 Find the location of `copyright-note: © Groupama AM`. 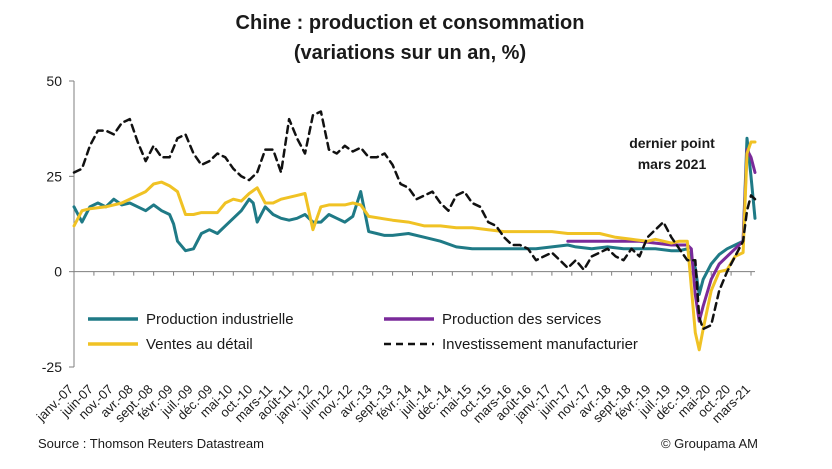

copyright-note: © Groupama AM is located at coordinates (709, 443).